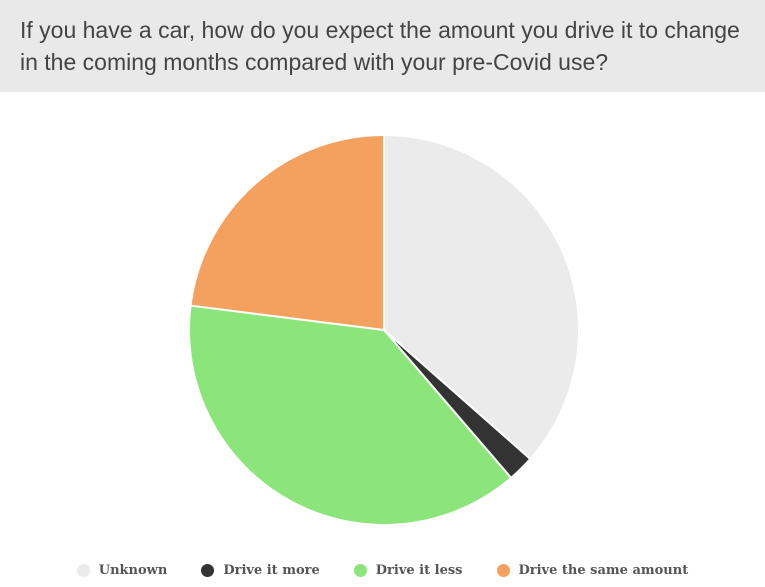 The width and height of the screenshot is (765, 587). I want to click on legend-item-drive-it-more: Drive it more, so click(260, 570).